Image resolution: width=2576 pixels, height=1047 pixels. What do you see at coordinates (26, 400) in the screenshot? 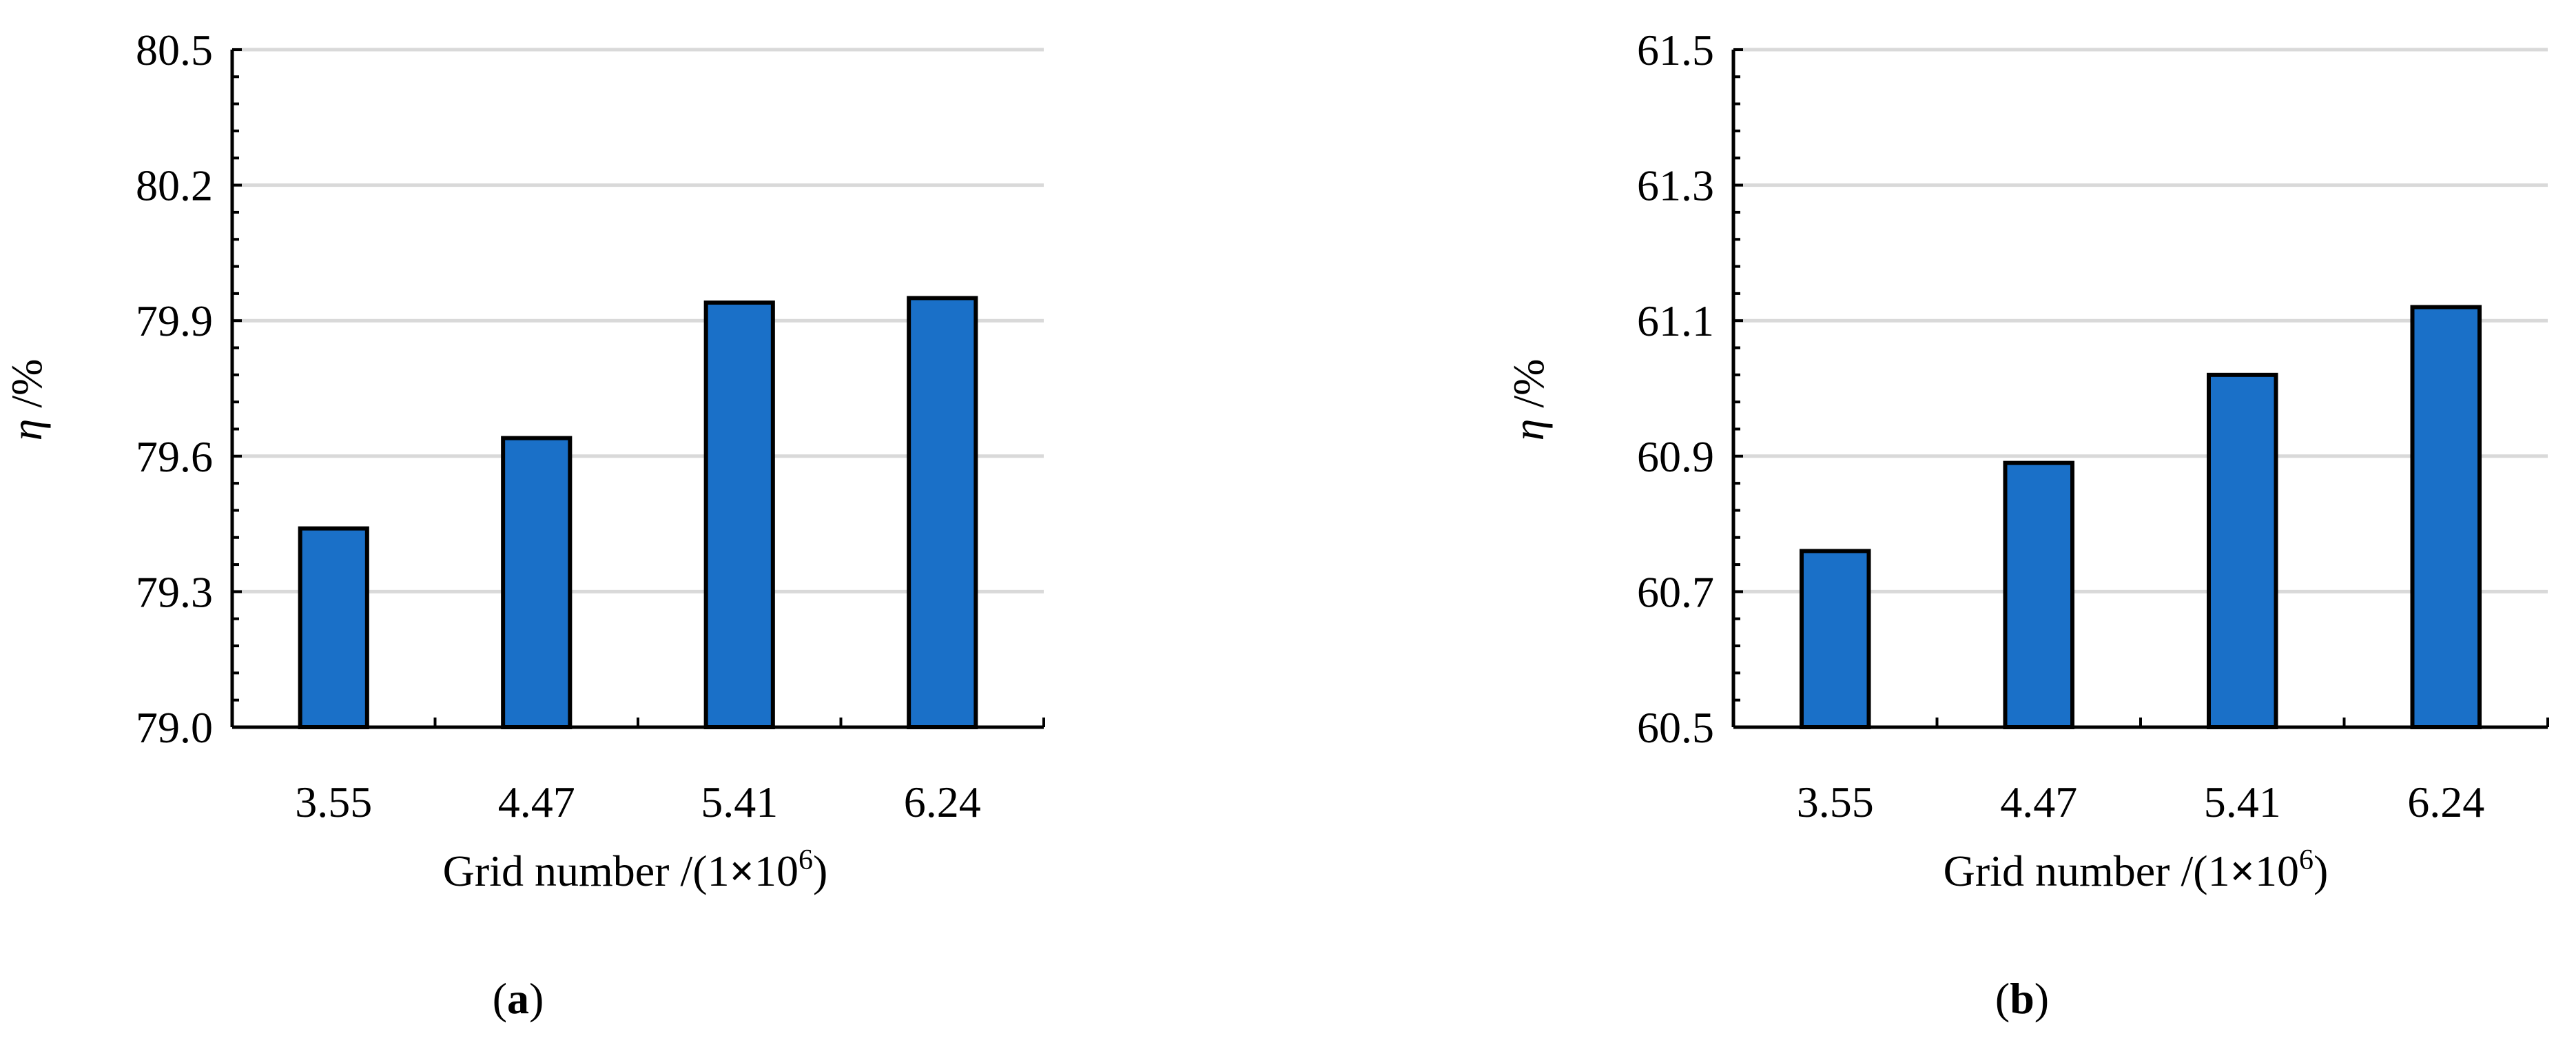
I see `y-axis-title-a: η /%` at bounding box center [26, 400].